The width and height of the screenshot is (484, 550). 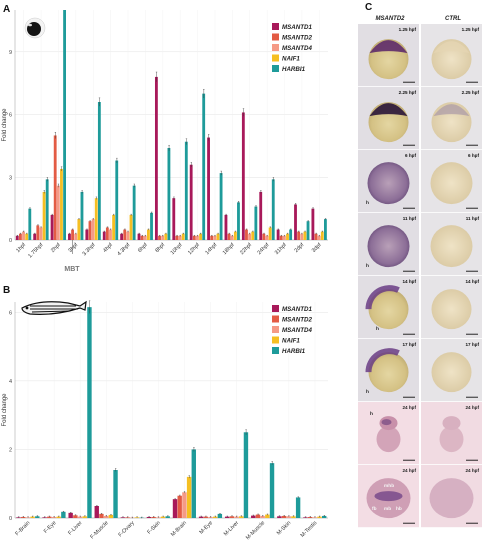 I want to click on anatomy-label: fb, so click(x=374, y=509).